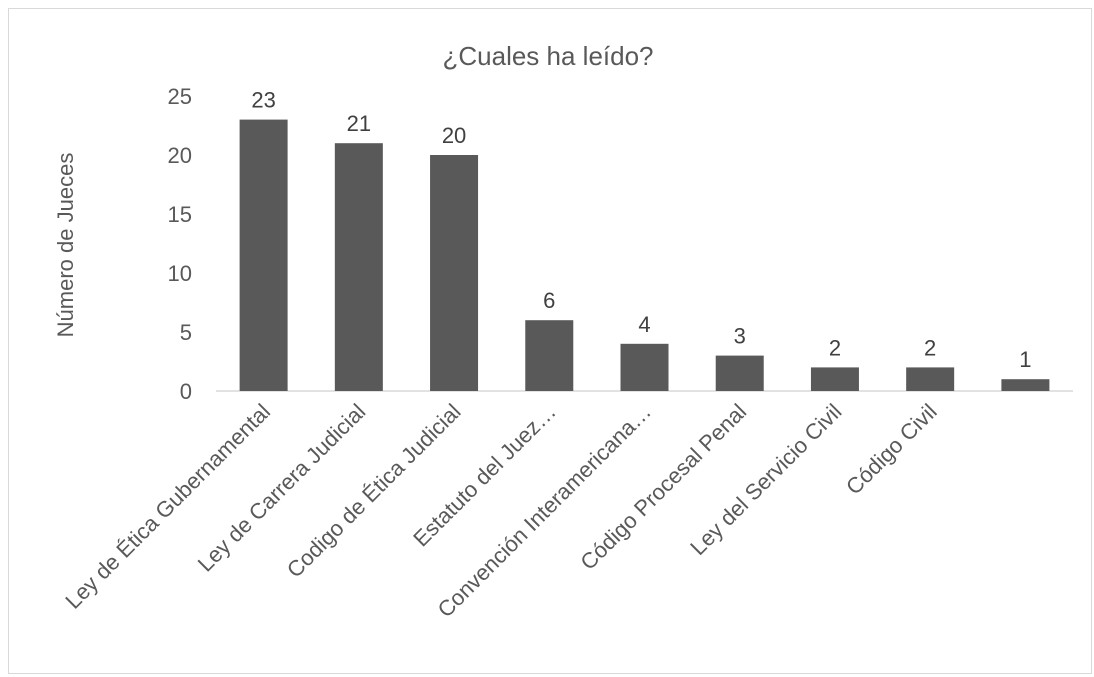 This screenshot has width=1094, height=677. What do you see at coordinates (180, 273) in the screenshot?
I see `y-tick-label: 10` at bounding box center [180, 273].